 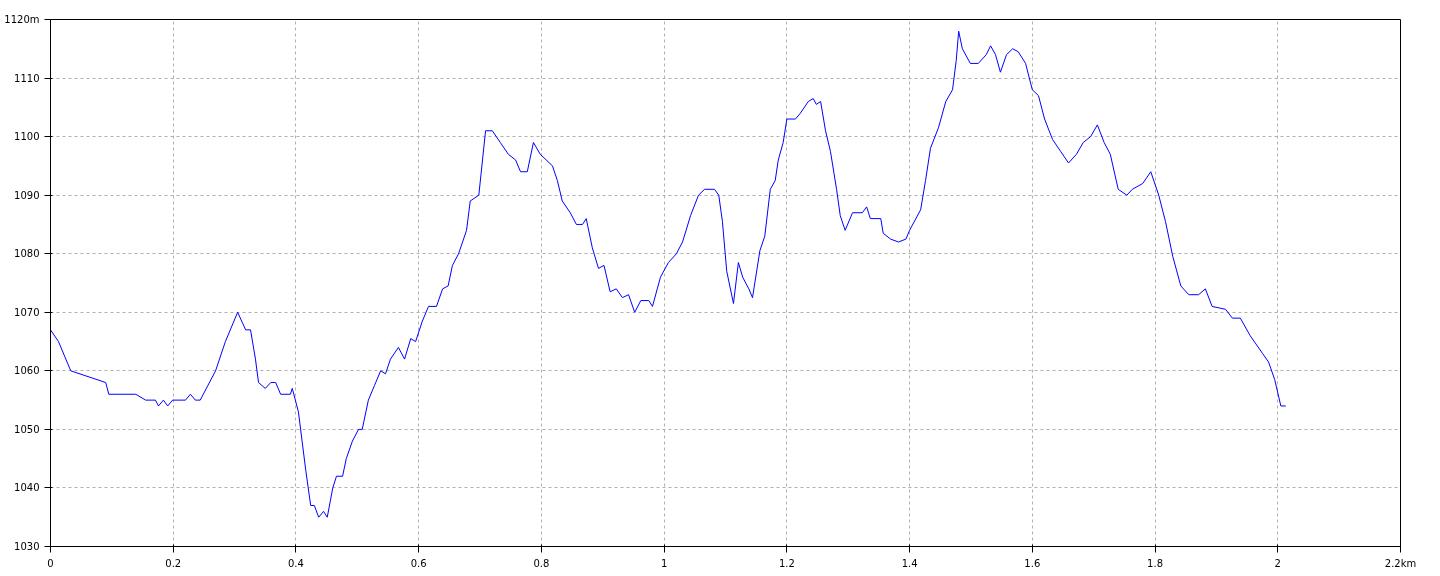 I want to click on x-tick-label: 0, so click(x=50, y=563).